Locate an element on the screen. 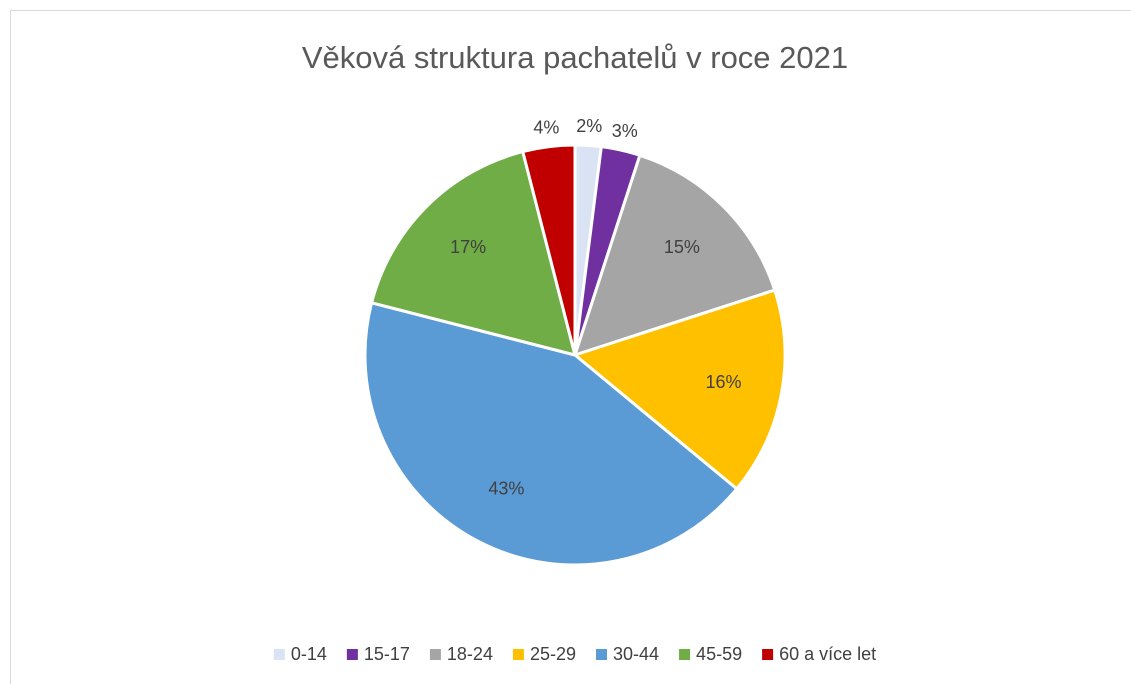 Image resolution: width=1131 pixels, height=684 pixels. data-label: 16% is located at coordinates (724, 382).